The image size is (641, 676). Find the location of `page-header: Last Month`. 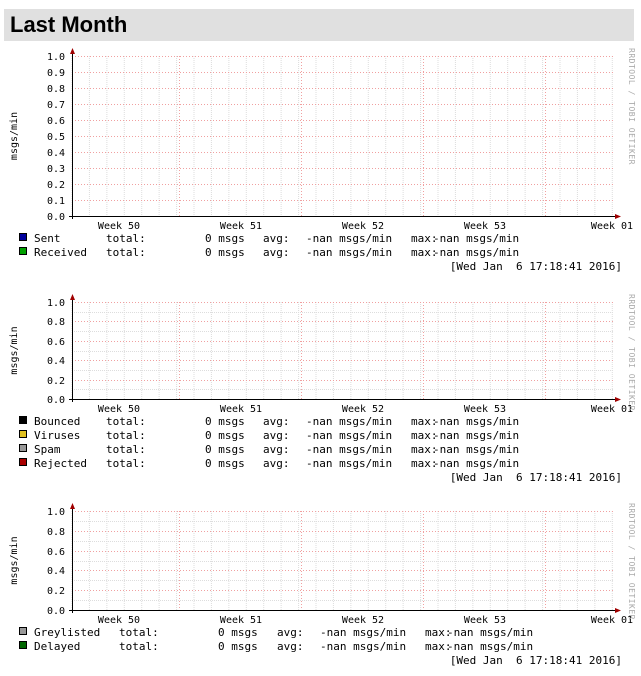

page-header: Last Month is located at coordinates (319, 25).